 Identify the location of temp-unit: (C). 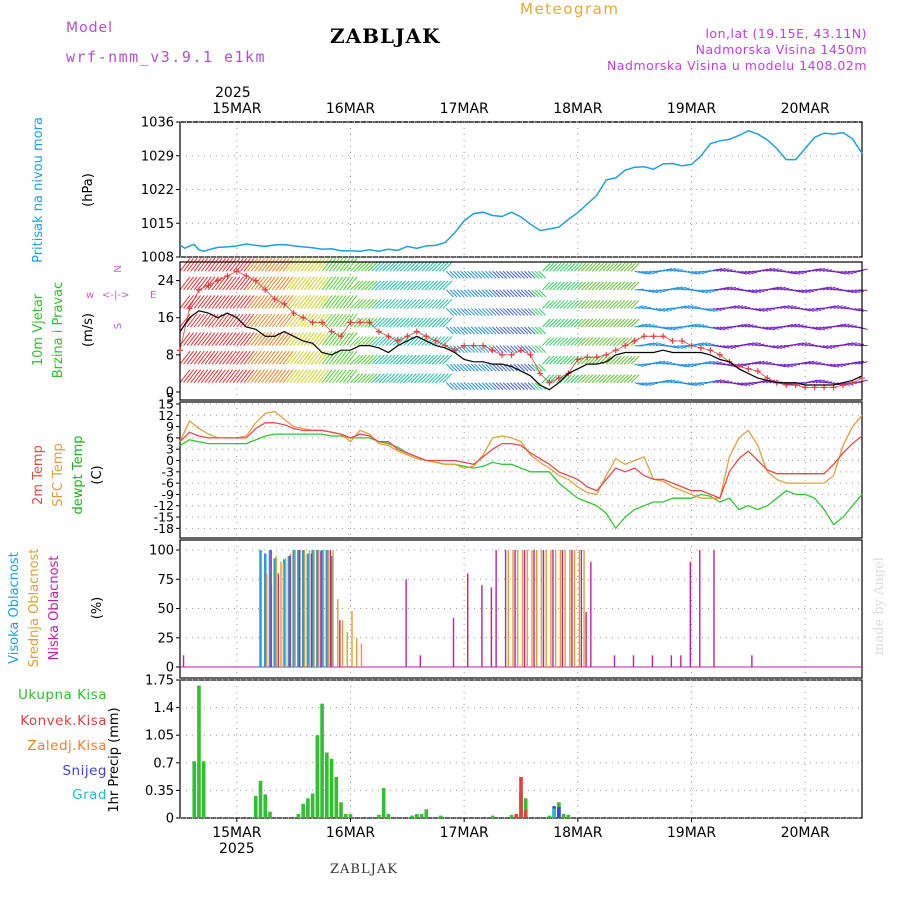
(97, 474).